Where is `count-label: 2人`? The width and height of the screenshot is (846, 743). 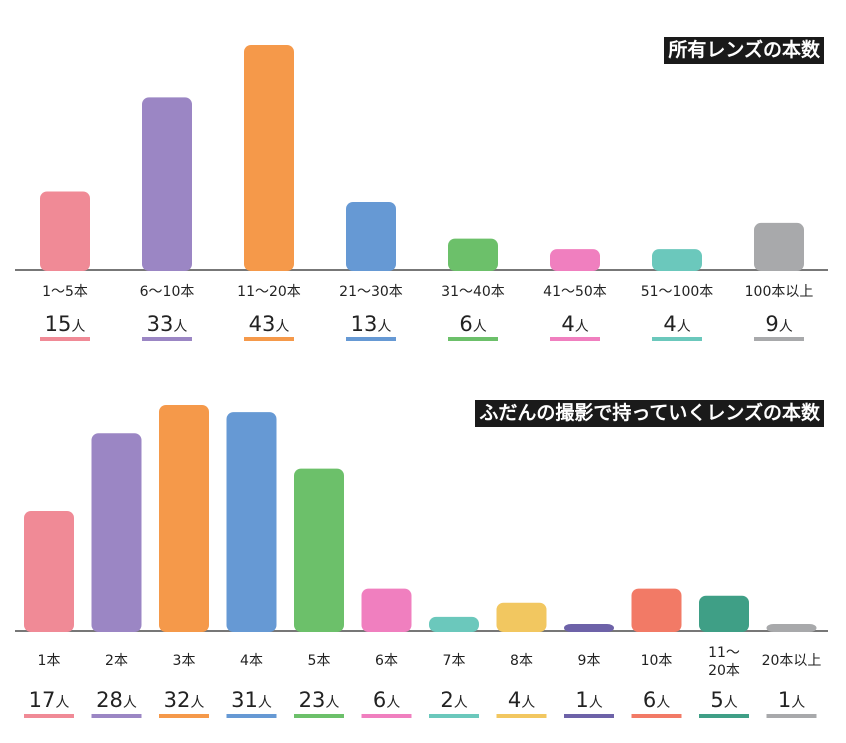
count-label: 2人 is located at coordinates (453, 700).